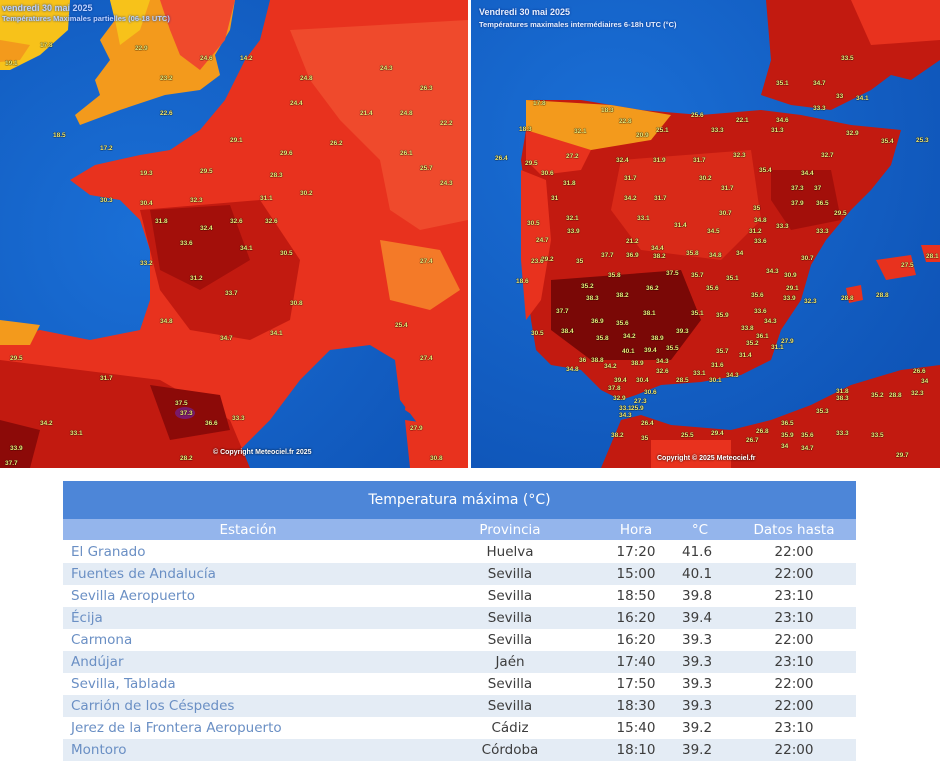 This screenshot has width=940, height=780. Describe the element at coordinates (662, 371) in the screenshot. I see `temperature-value-label: 32.6` at that location.